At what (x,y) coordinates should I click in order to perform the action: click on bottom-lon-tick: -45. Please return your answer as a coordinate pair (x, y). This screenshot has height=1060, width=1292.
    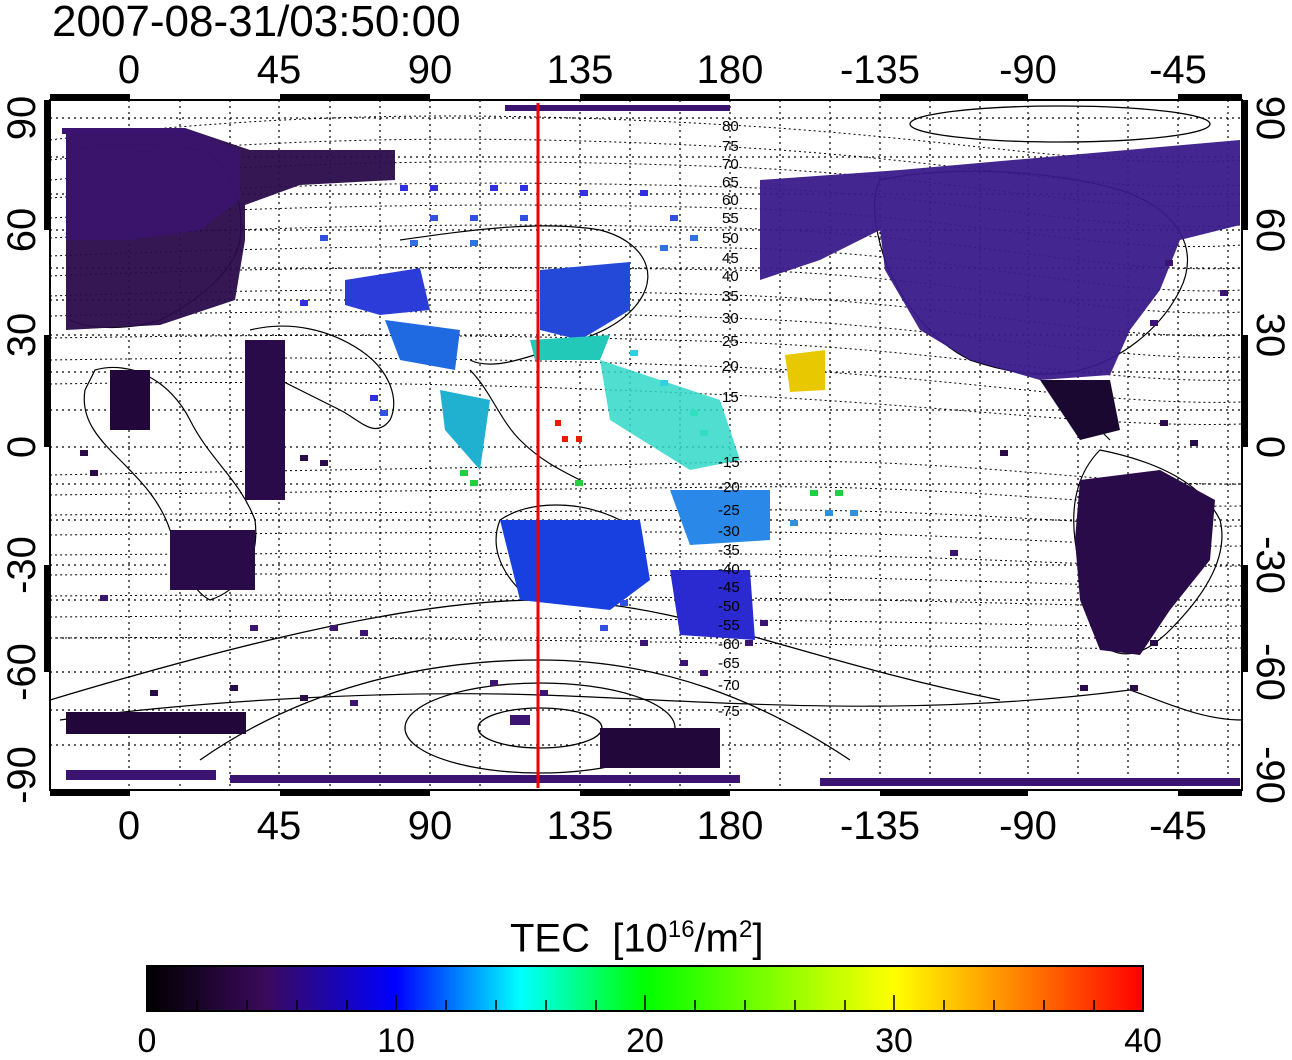
    Looking at the image, I should click on (1178, 826).